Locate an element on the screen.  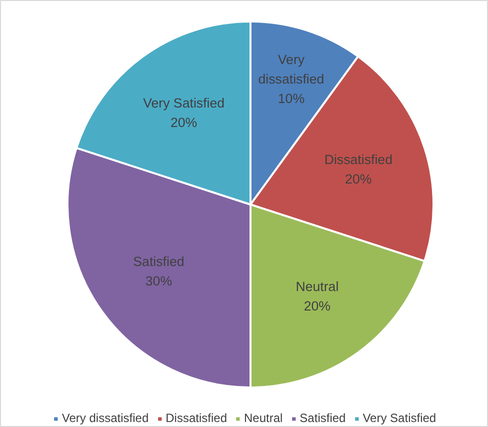
slice-label: Very Satisfied is located at coordinates (184, 102).